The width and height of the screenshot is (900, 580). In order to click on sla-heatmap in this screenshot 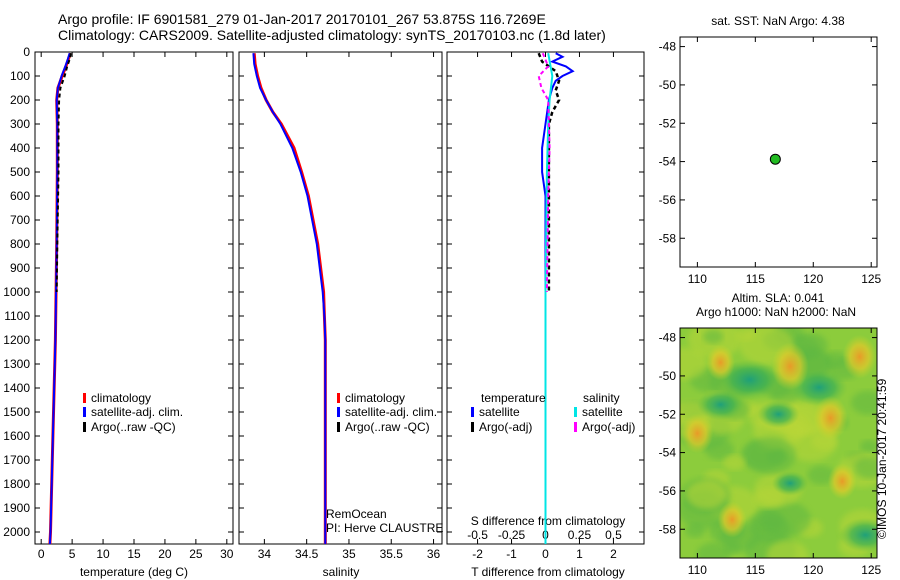, I will do `click(778, 443)`.